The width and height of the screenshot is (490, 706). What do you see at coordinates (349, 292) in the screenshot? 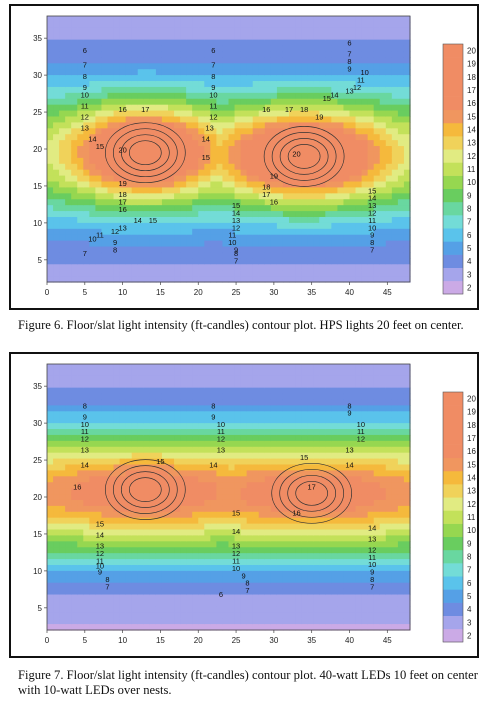
I see `x-tick-label: 40` at bounding box center [349, 292].